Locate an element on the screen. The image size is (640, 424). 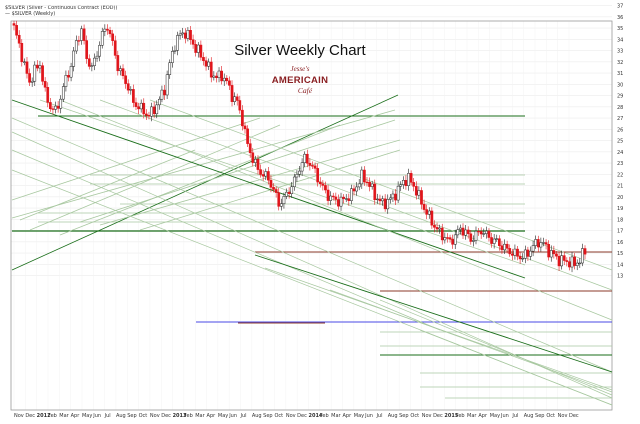
y-tick-label: 36 is located at coordinates (620, 18).